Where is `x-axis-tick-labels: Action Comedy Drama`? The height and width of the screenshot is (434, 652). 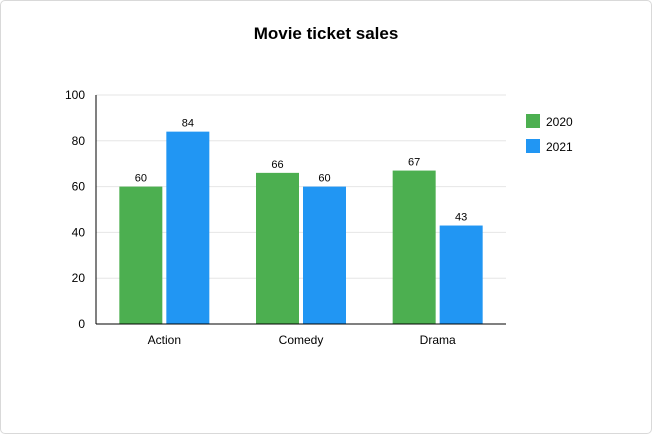
x-axis-tick-labels: Action Comedy Drama is located at coordinates (302, 340).